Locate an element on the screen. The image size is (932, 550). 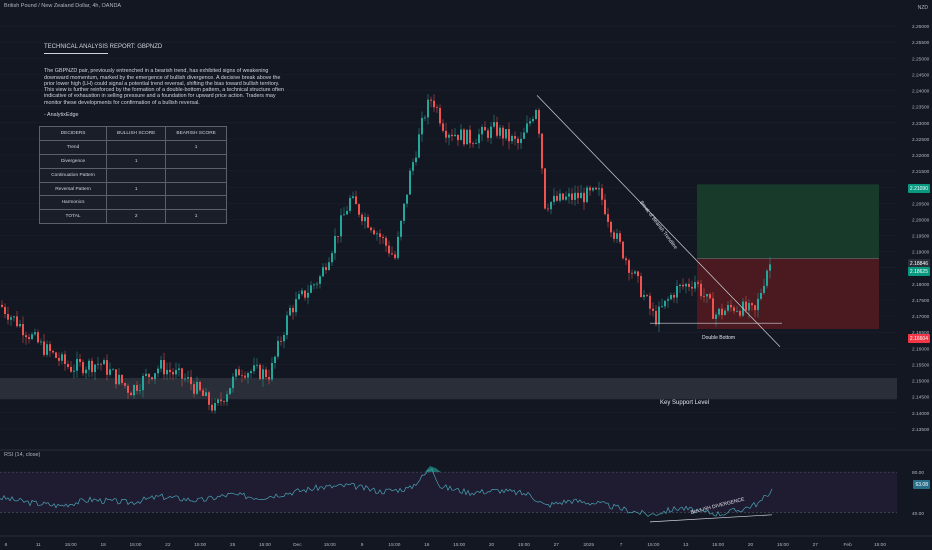
time-tick-label: 20 is located at coordinates (751, 545).